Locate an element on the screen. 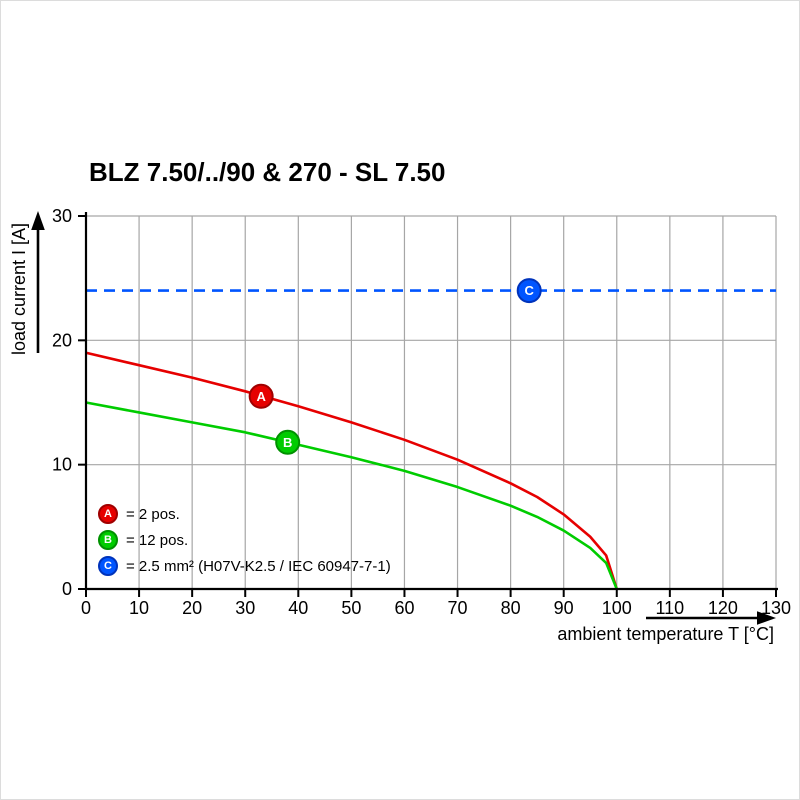  curve-point-markers: A B C is located at coordinates (395, 366).